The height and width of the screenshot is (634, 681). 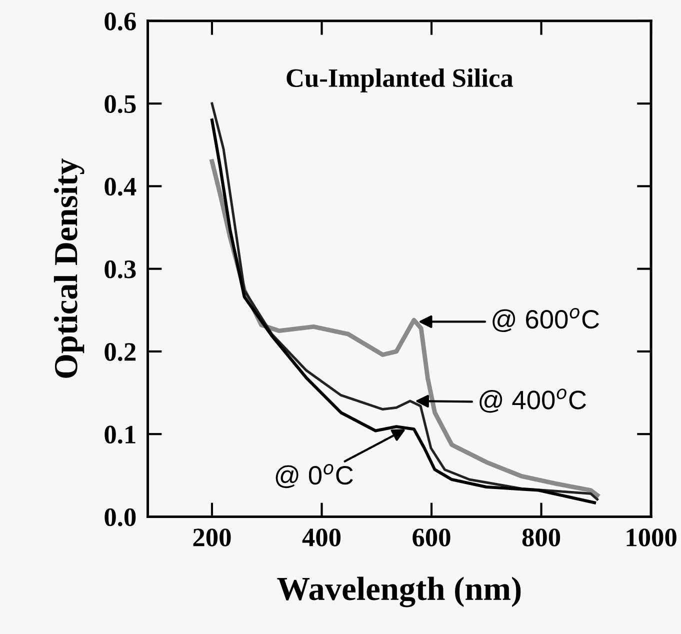 What do you see at coordinates (120, 435) in the screenshot?
I see `y-tick-label: 0.1` at bounding box center [120, 435].